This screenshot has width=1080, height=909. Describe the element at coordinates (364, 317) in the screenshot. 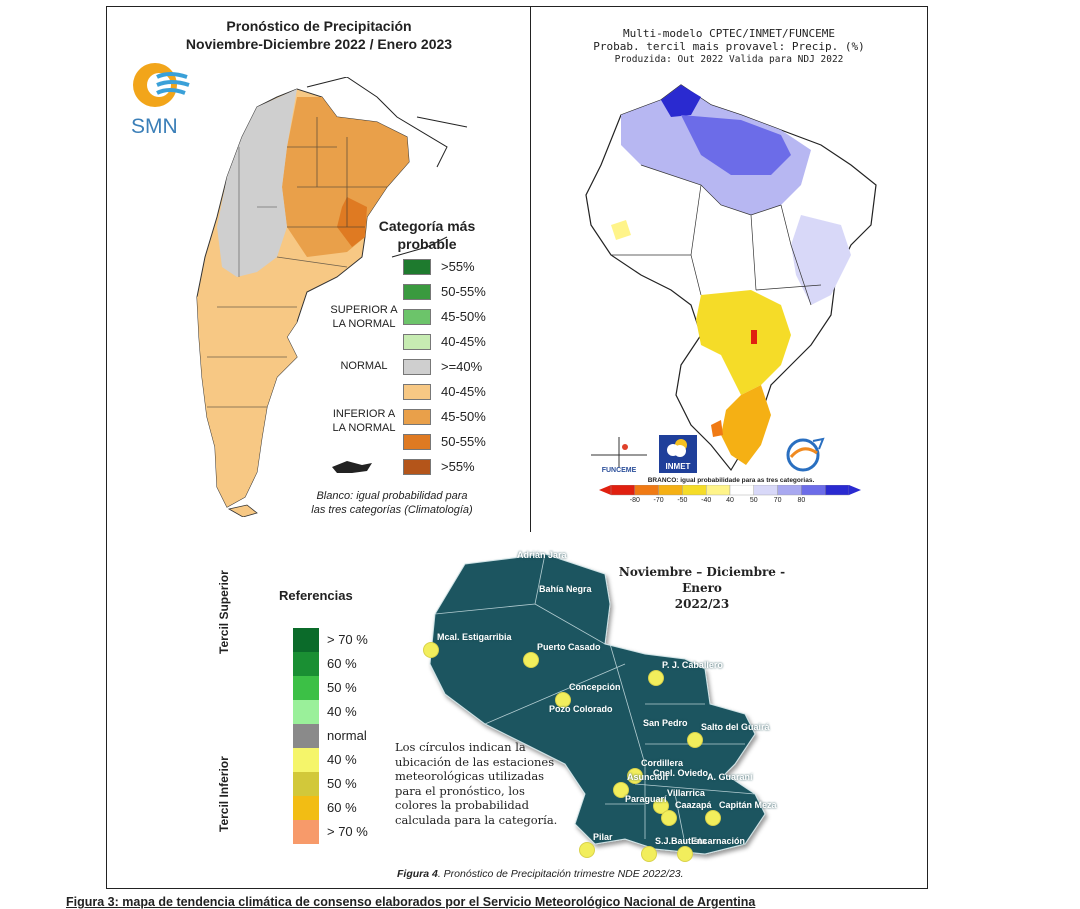

I see `category-superior-label: SUPERIOR A LA NORMAL` at that location.